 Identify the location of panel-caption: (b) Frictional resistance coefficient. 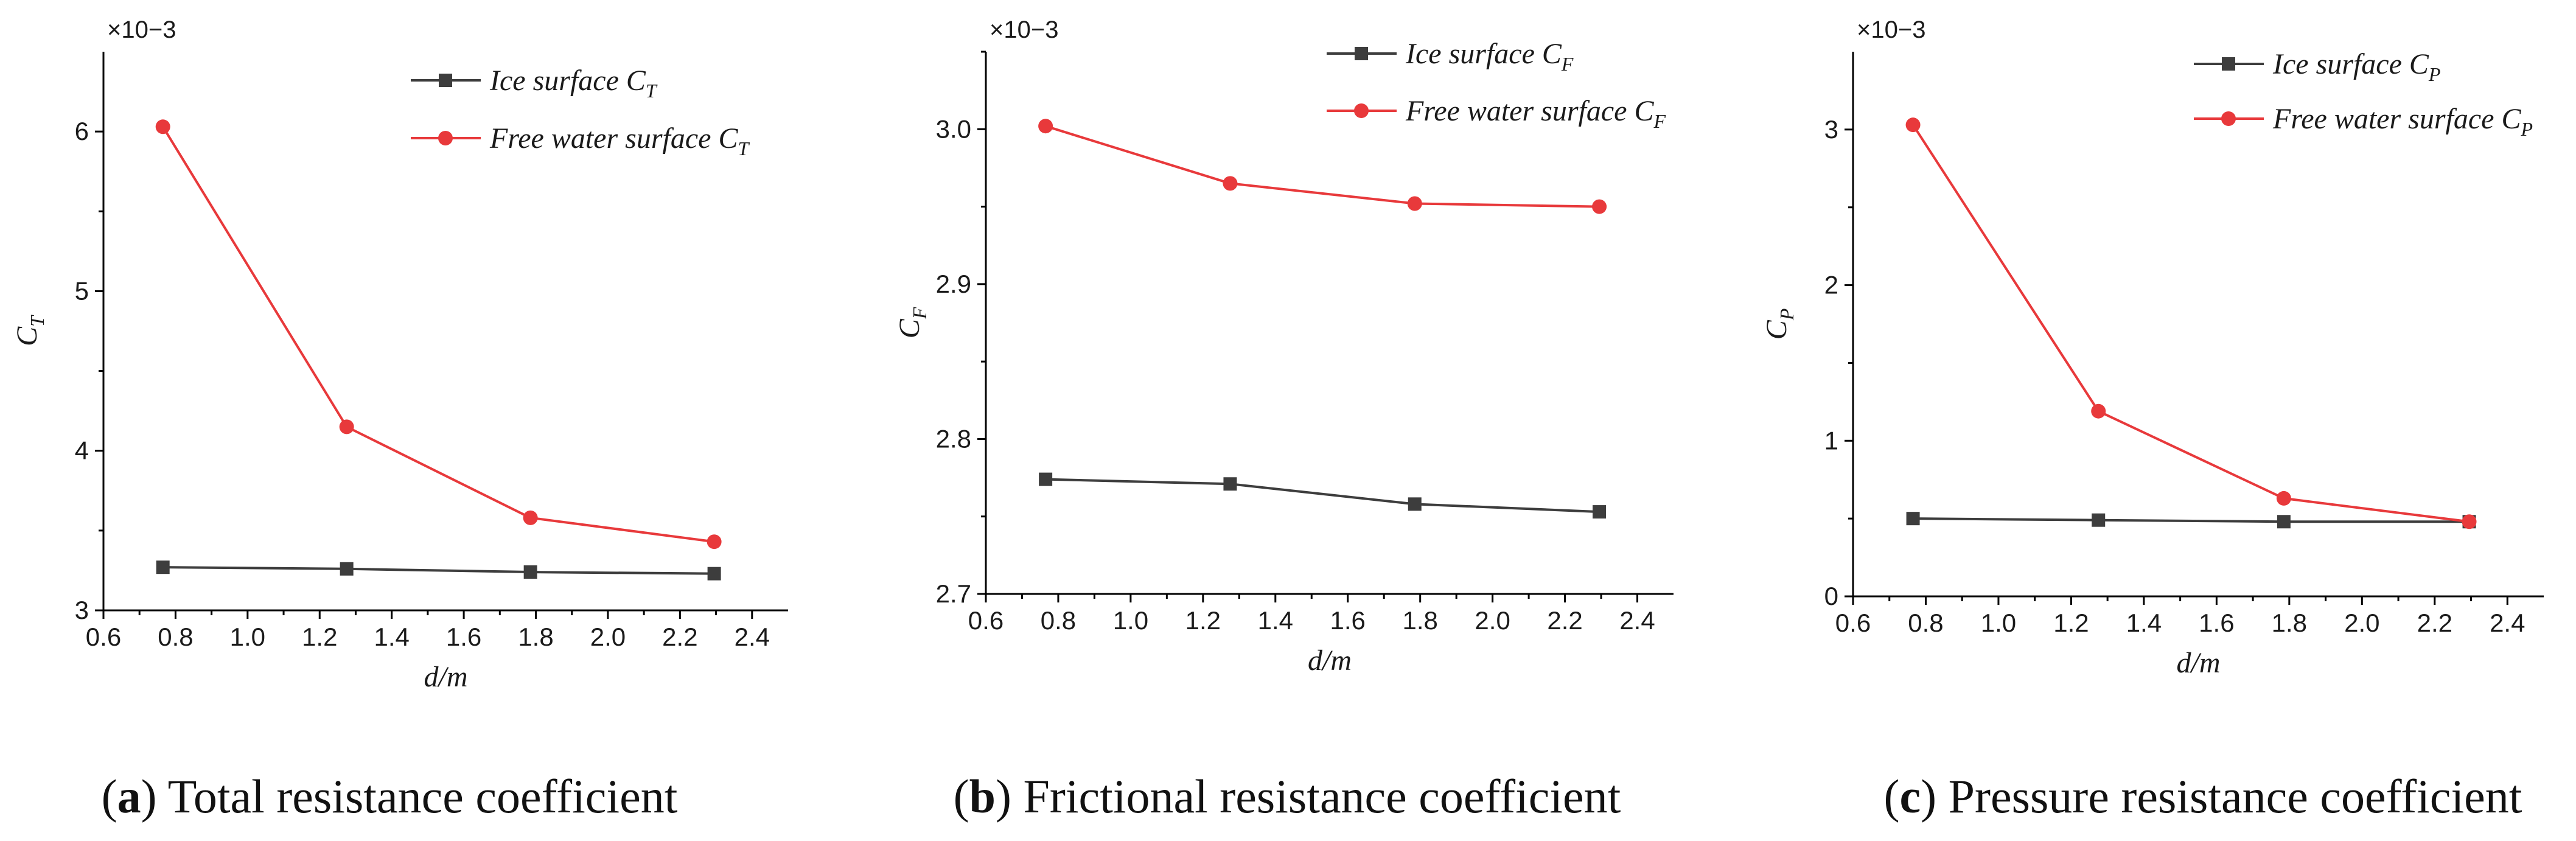
(1287, 796).